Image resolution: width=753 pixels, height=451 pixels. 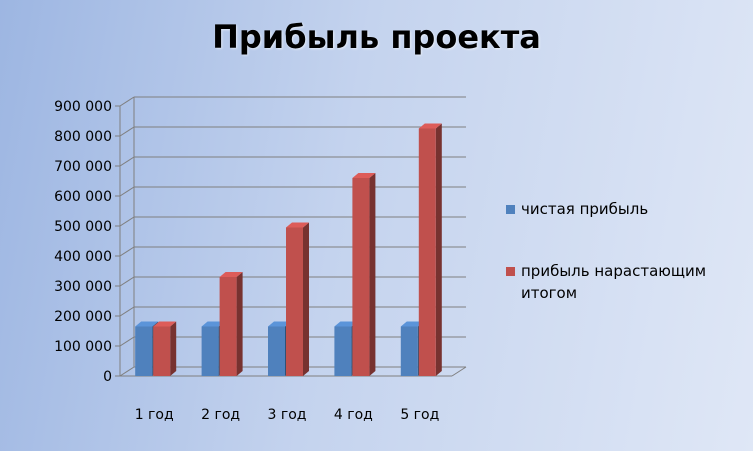 What do you see at coordinates (83, 137) in the screenshot?
I see `y-tick-label: 800 000` at bounding box center [83, 137].